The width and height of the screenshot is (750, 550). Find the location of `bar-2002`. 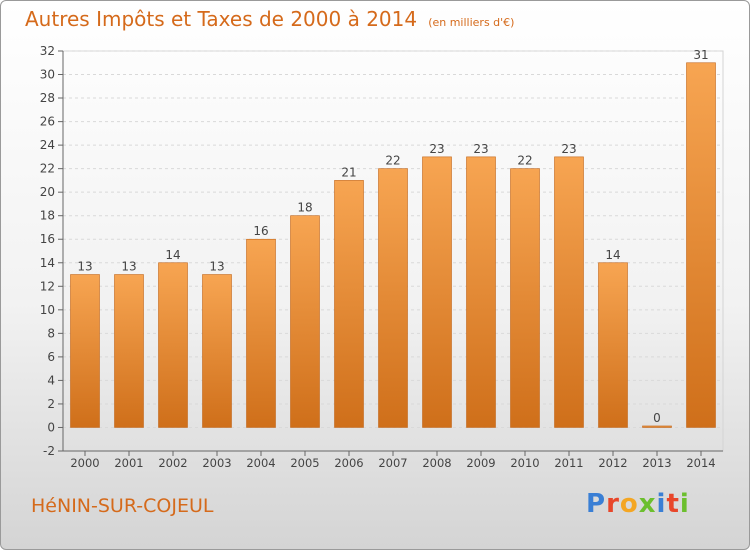

bar-2002 is located at coordinates (173, 345).